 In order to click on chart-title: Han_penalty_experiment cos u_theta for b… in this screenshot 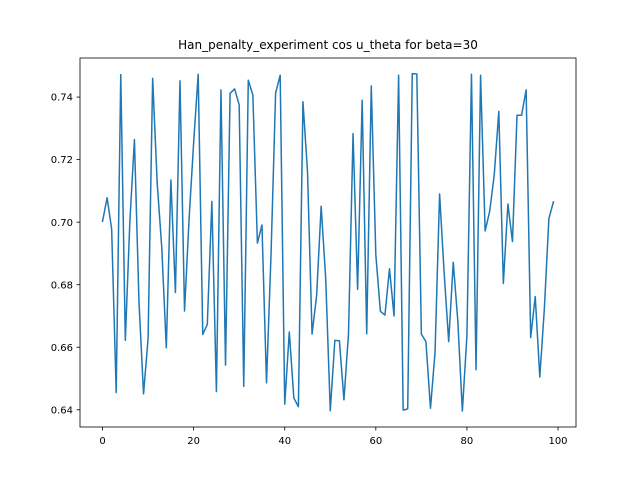, I will do `click(328, 45)`.